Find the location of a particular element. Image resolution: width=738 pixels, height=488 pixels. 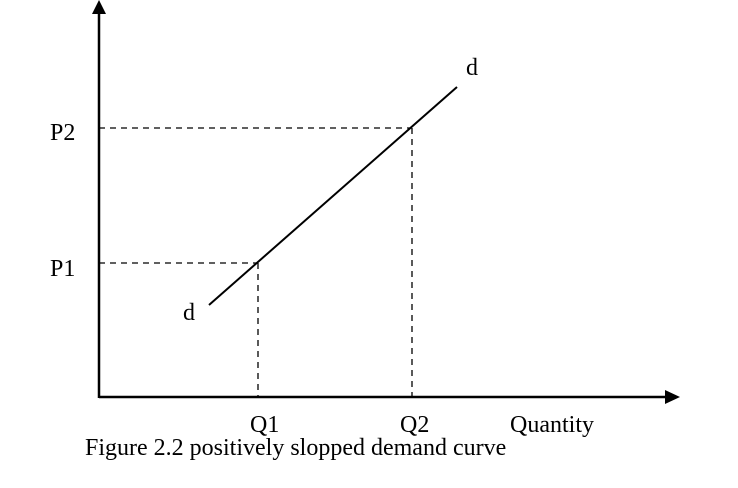

x-axis-arrowhead is located at coordinates (672, 397).